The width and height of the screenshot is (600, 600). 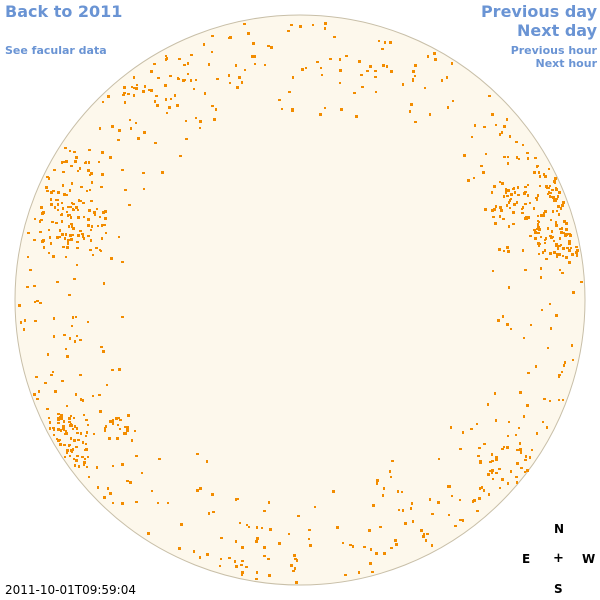 What do you see at coordinates (538, 11) in the screenshot?
I see `previous-day-link: Previous day` at bounding box center [538, 11].